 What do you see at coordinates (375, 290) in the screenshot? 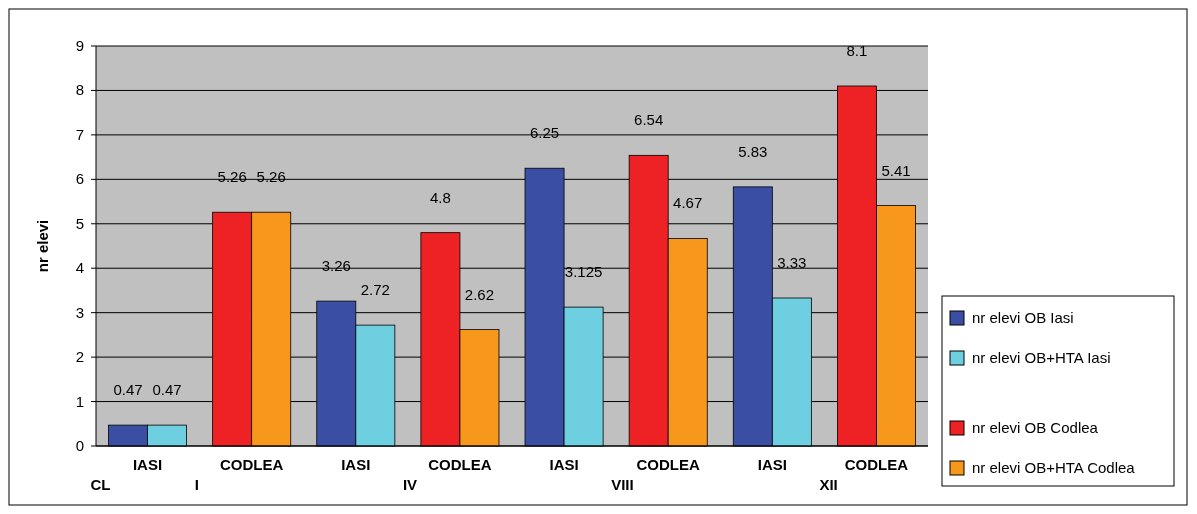
I see `data-label: 2.72` at bounding box center [375, 290].